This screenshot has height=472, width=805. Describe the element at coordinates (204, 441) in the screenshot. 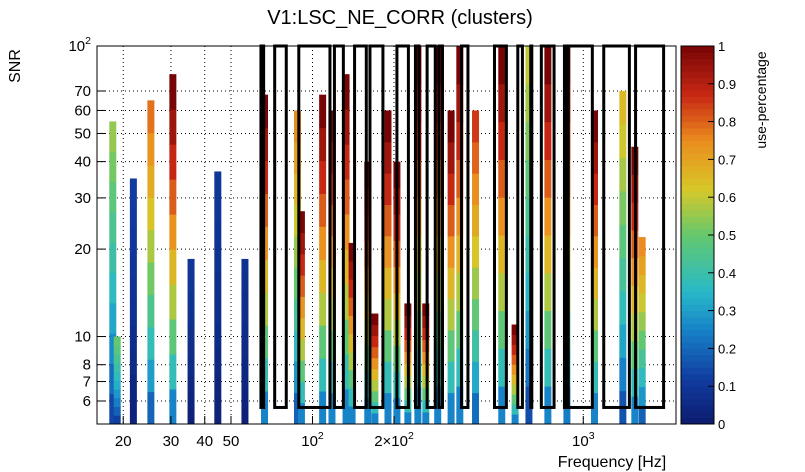

I see `x-tick-label: 40` at that location.